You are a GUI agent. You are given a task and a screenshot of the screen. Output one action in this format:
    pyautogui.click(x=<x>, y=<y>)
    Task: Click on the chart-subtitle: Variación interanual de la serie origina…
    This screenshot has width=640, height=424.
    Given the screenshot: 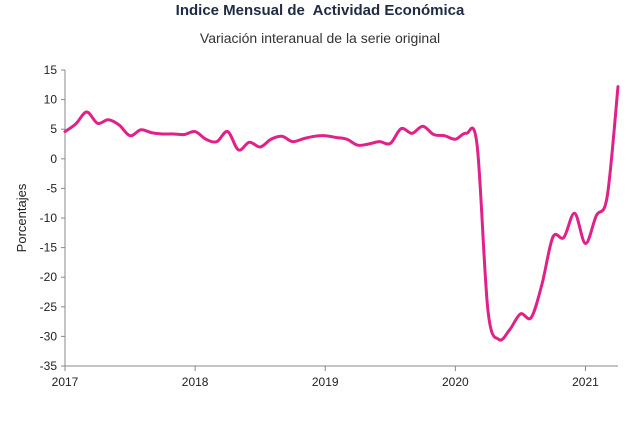 What is the action you would take?
    pyautogui.click(x=320, y=38)
    